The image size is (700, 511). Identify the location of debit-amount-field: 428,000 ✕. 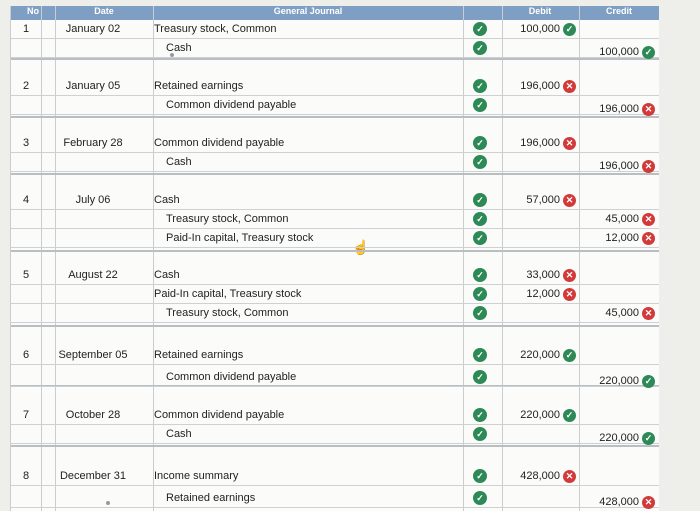
(541, 476).